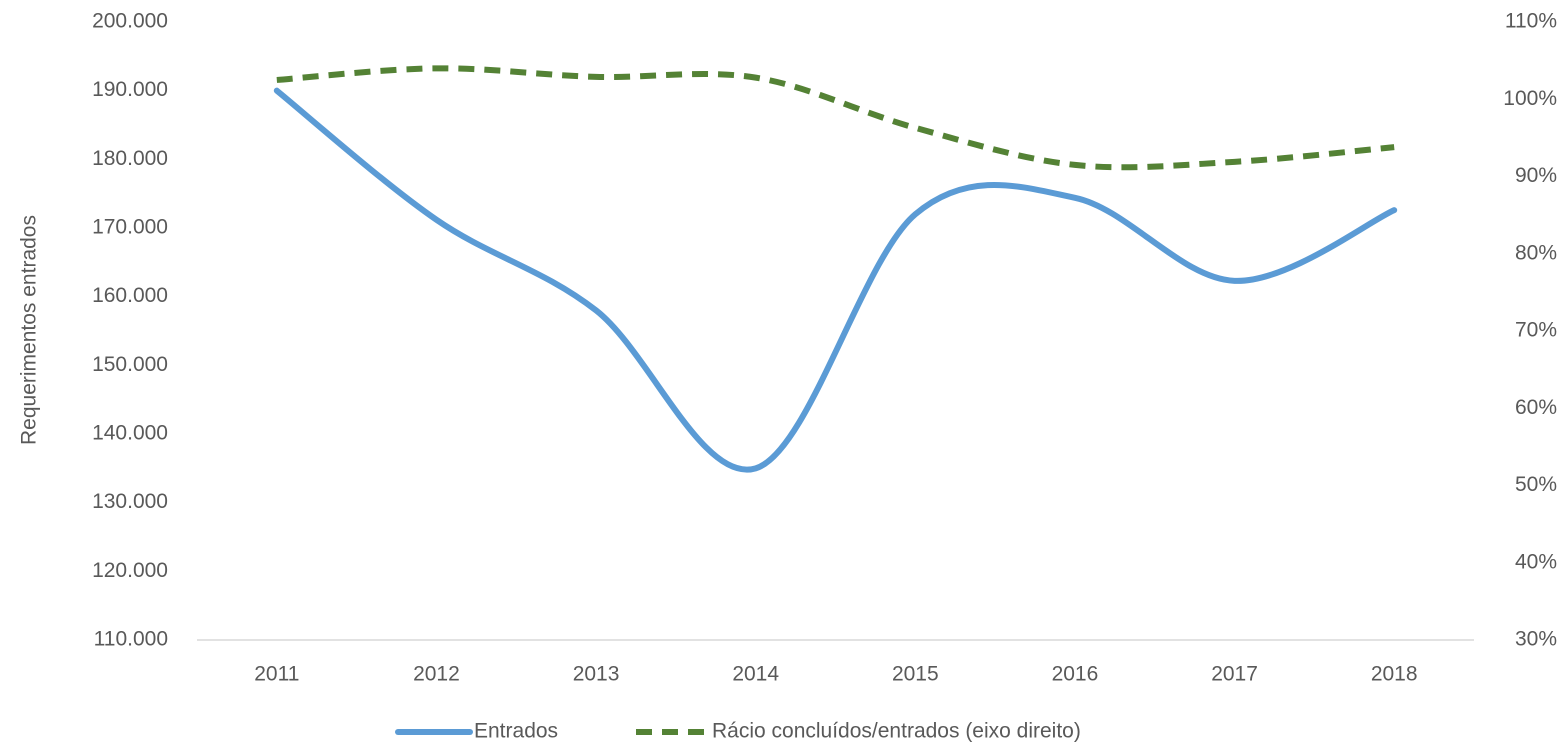  I want to click on y2-tick-label: 110%, so click(1531, 21).